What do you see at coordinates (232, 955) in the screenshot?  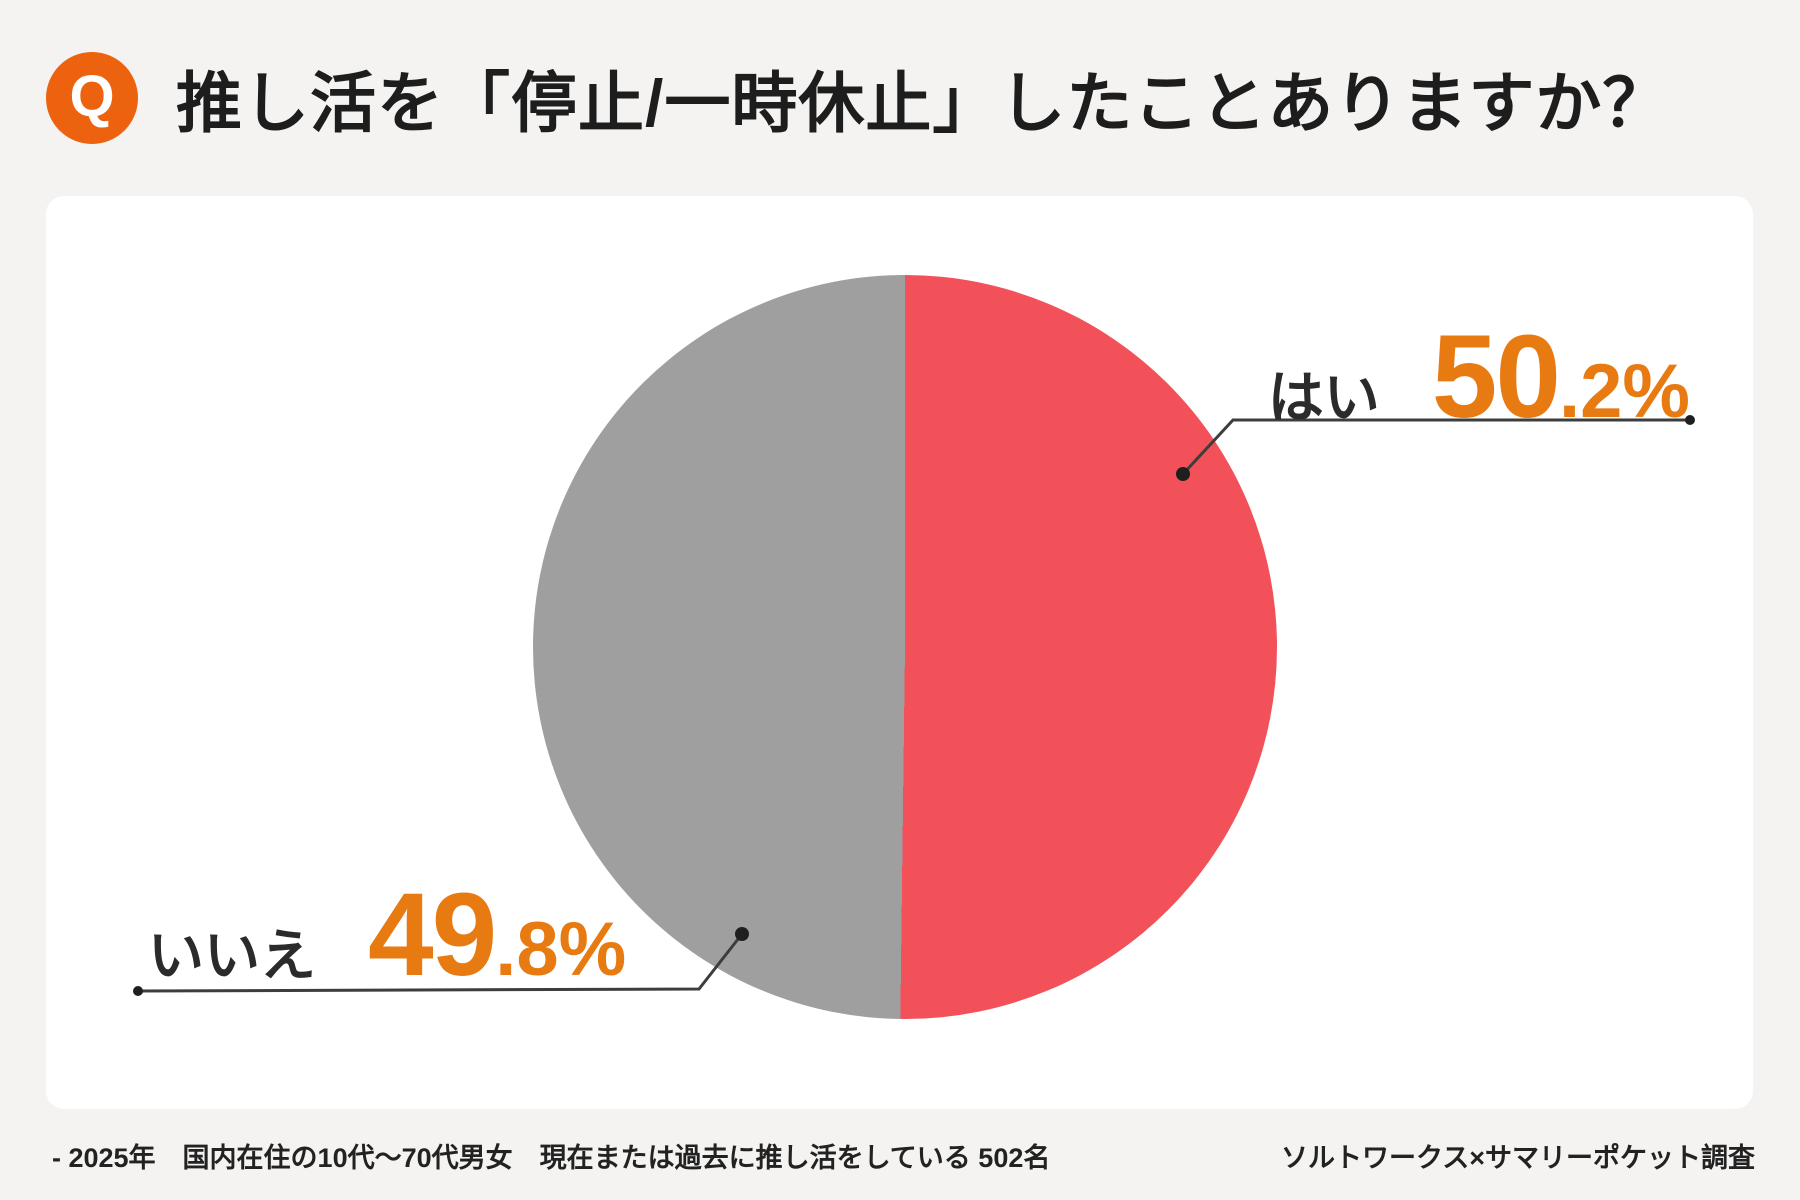 I see `callout-no-label: いいえ` at bounding box center [232, 955].